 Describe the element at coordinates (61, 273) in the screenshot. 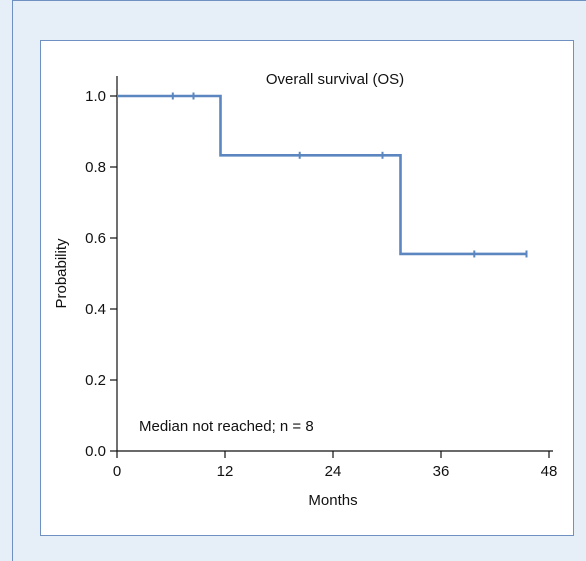

I see `y-axis-label: Probability` at that location.